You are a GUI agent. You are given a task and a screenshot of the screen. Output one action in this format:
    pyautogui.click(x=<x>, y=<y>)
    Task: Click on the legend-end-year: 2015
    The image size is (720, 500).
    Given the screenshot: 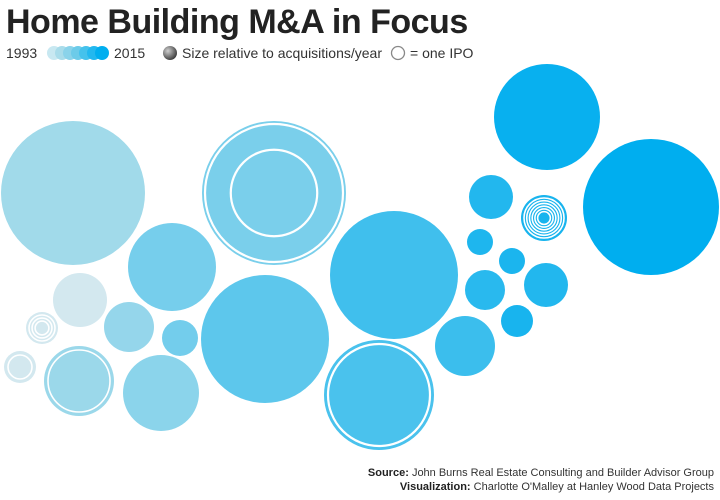 What is the action you would take?
    pyautogui.click(x=130, y=53)
    